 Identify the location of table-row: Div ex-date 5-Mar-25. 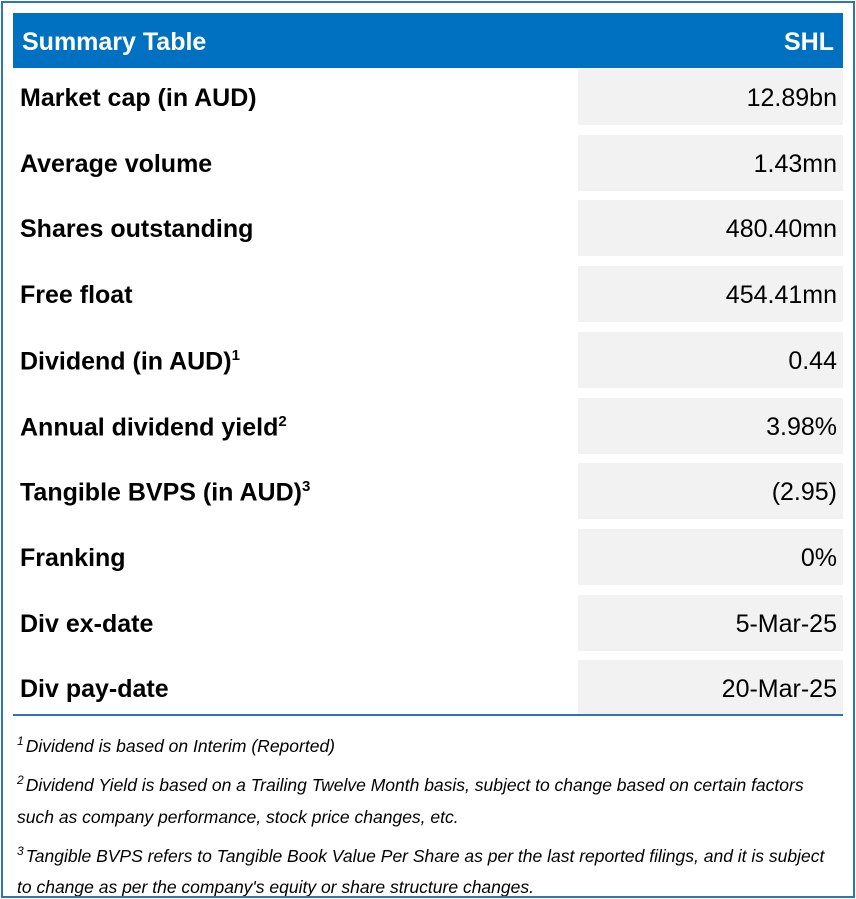
(428, 622).